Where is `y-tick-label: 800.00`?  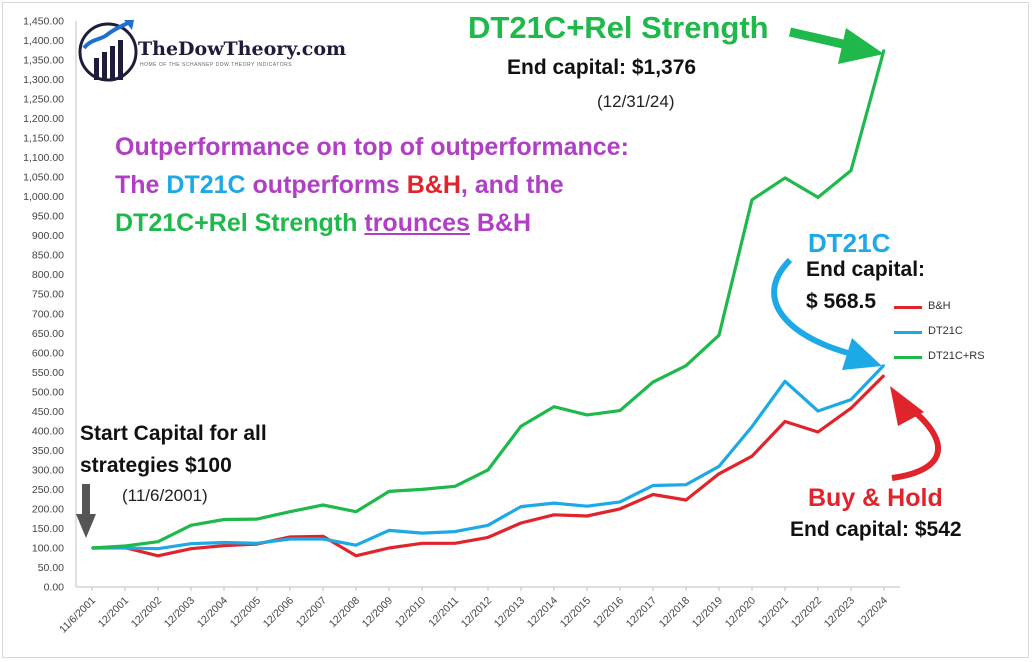 y-tick-label: 800.00 is located at coordinates (48, 275).